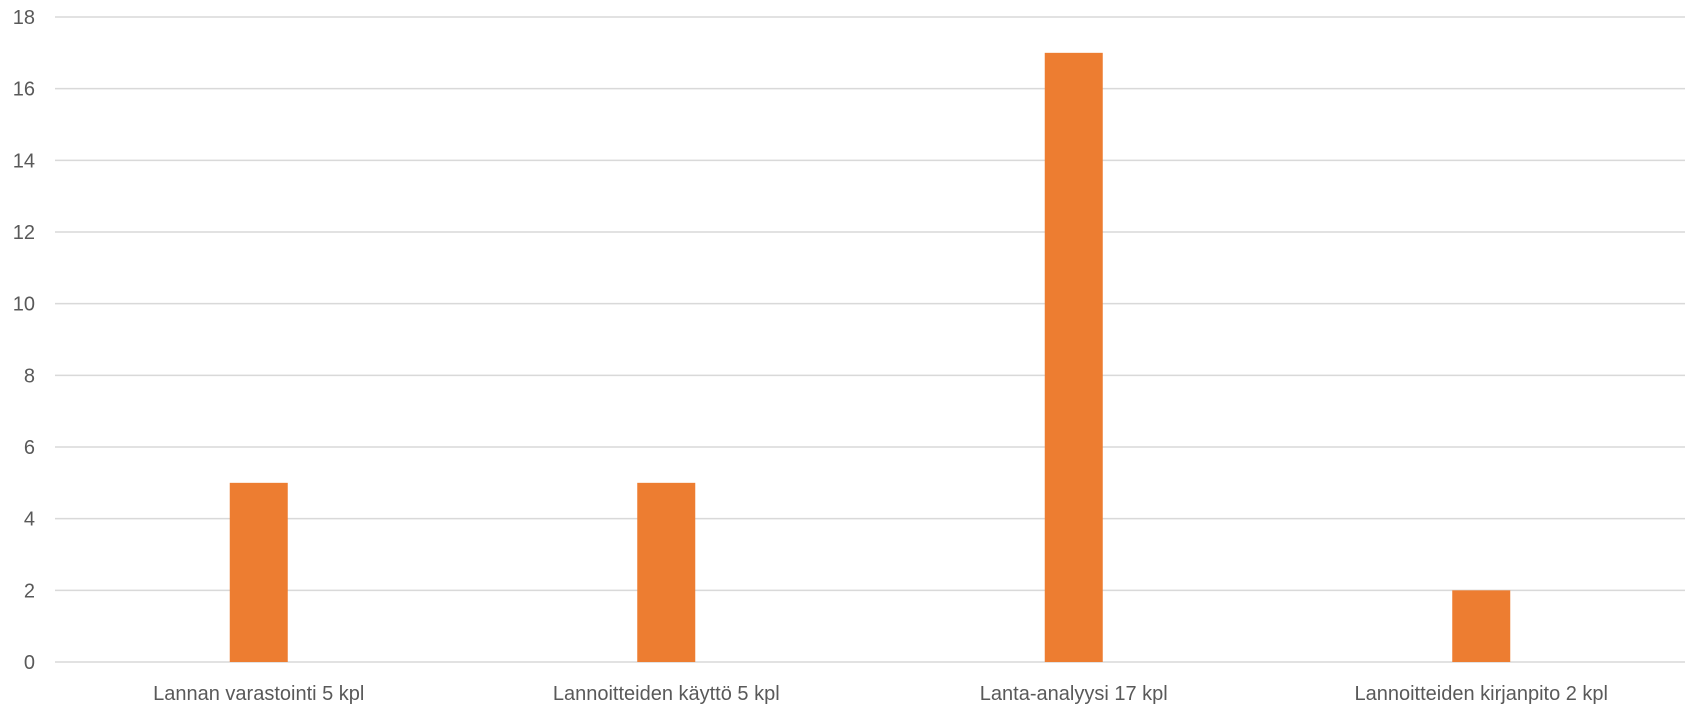 This screenshot has height=714, width=1694. What do you see at coordinates (24, 161) in the screenshot?
I see `y-tick-label: 14` at bounding box center [24, 161].